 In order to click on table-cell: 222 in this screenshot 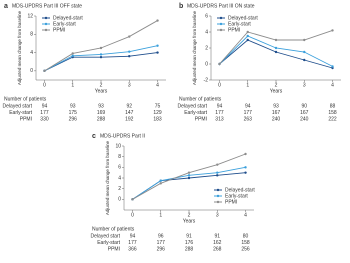, I will do `click(332, 119)`.